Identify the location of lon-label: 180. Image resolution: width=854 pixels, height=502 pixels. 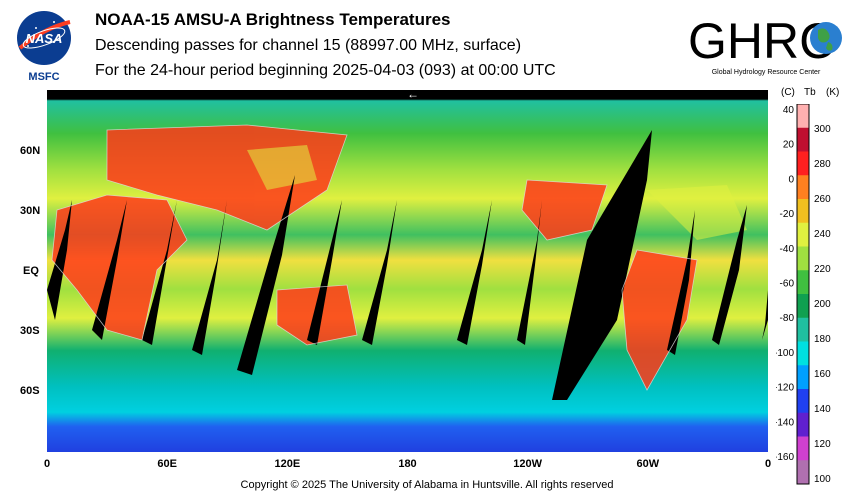
(407, 464).